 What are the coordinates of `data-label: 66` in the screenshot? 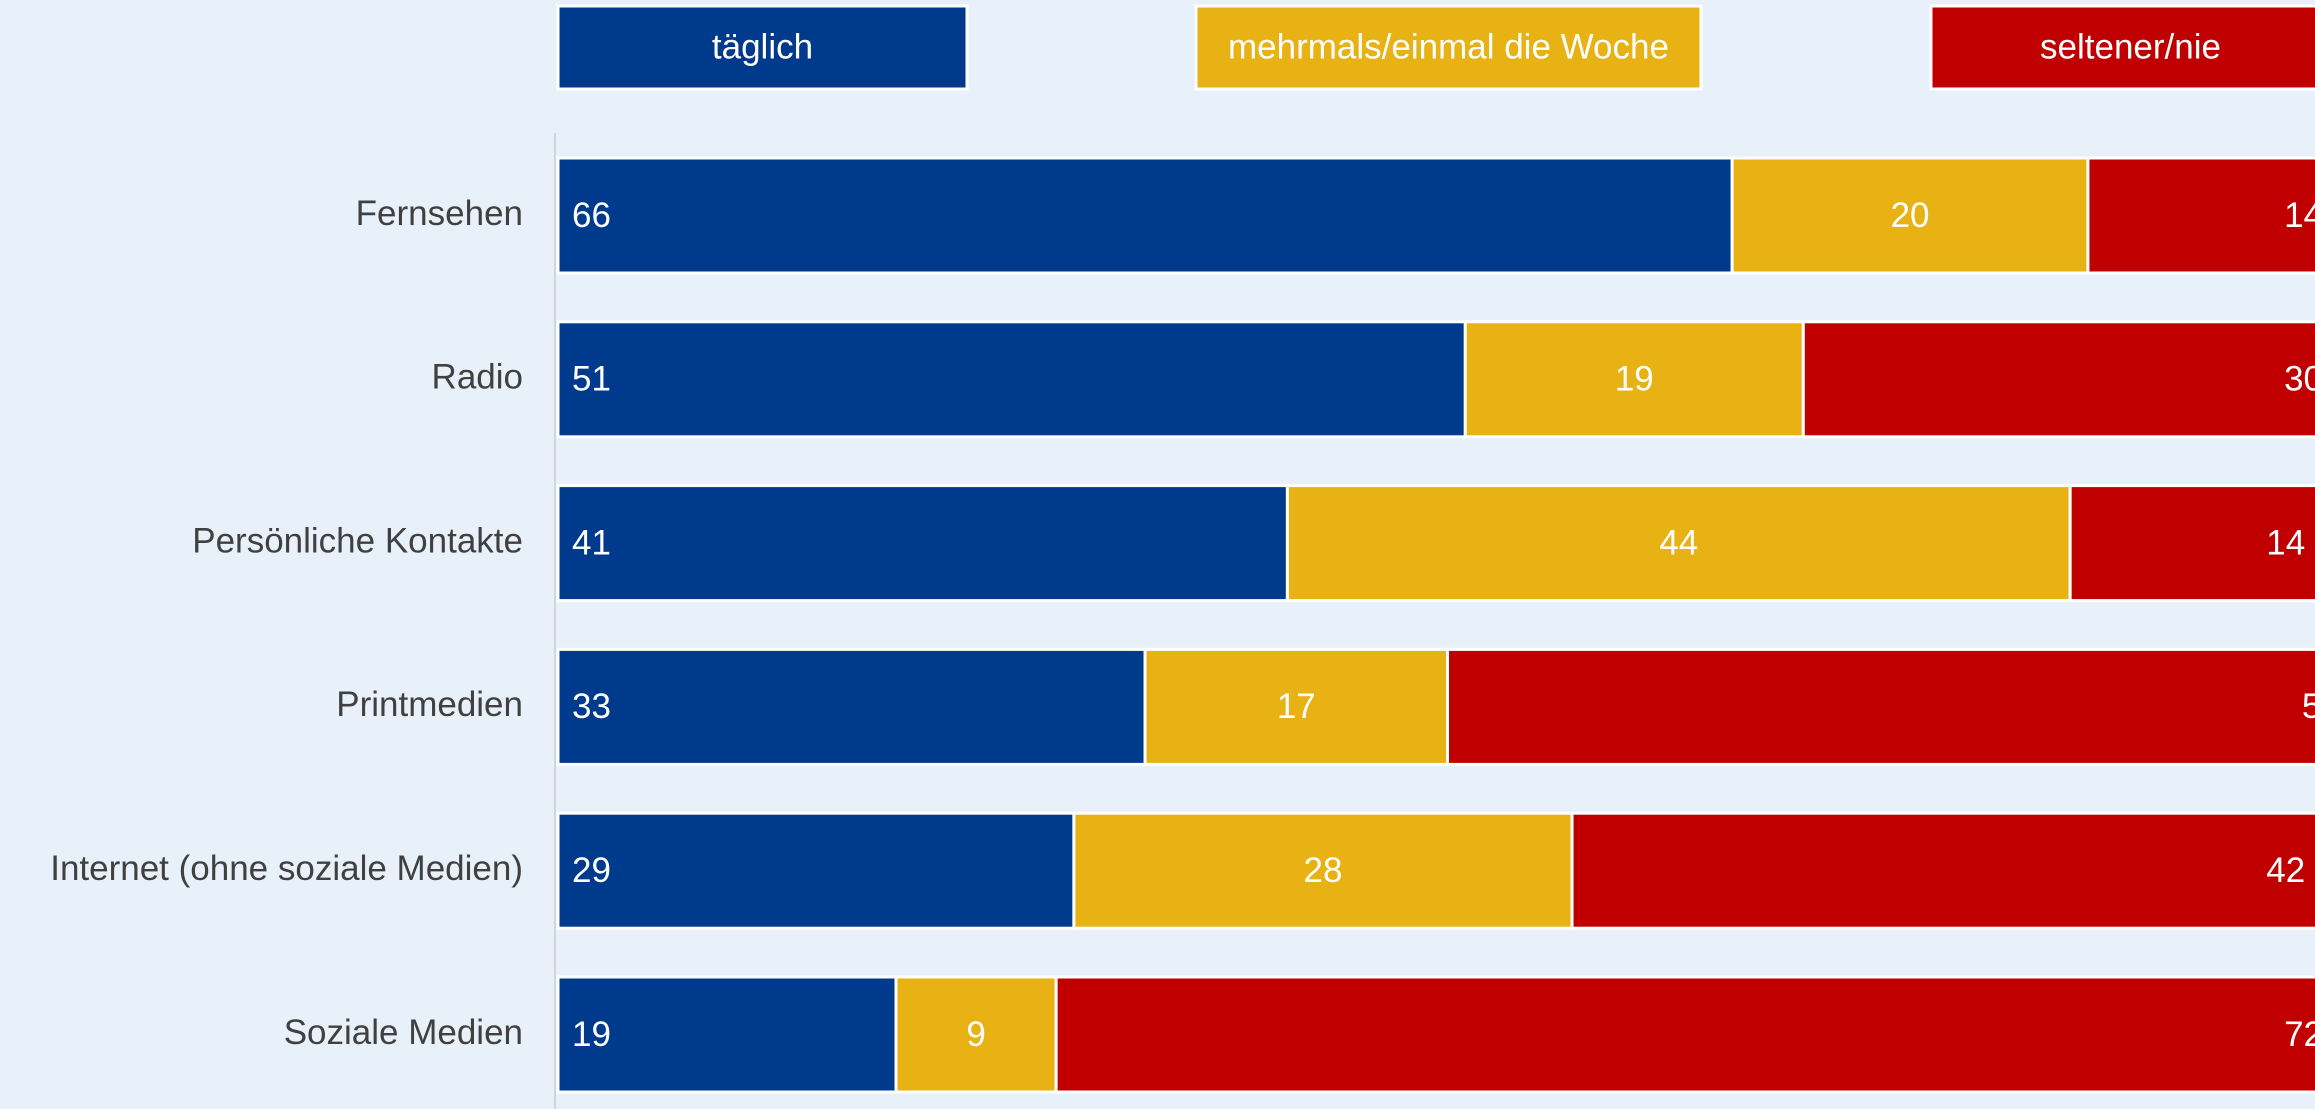 It's located at (591, 215).